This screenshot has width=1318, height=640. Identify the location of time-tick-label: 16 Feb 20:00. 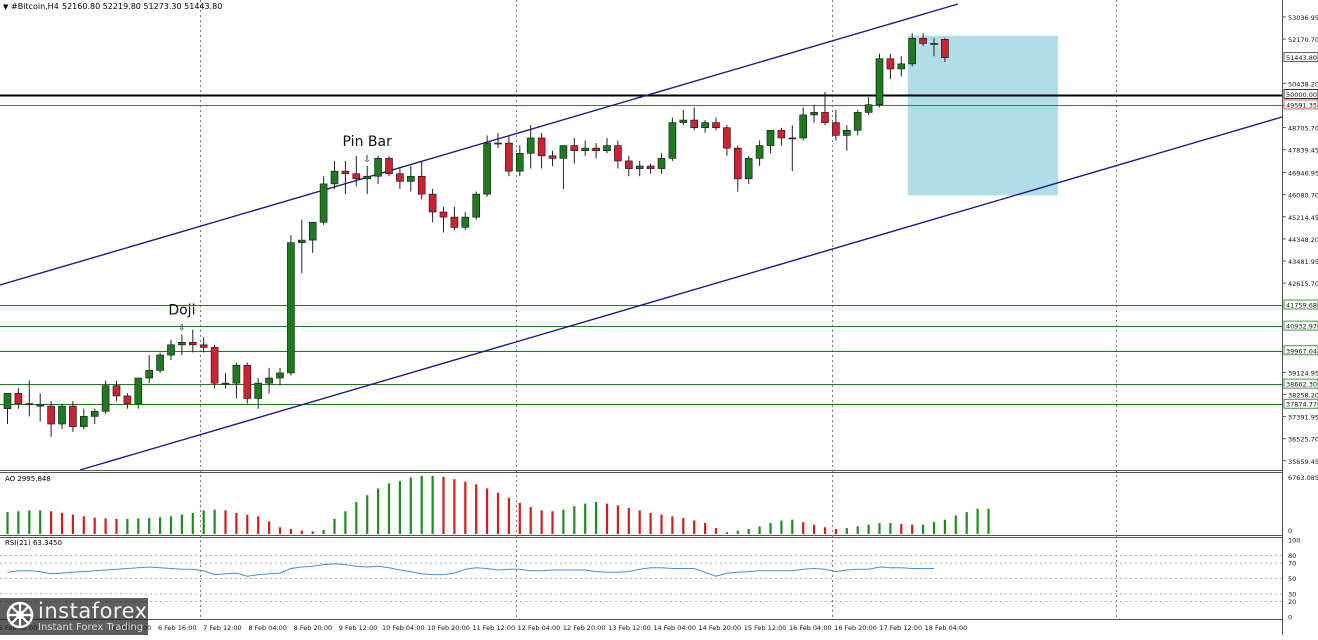
(855, 628).